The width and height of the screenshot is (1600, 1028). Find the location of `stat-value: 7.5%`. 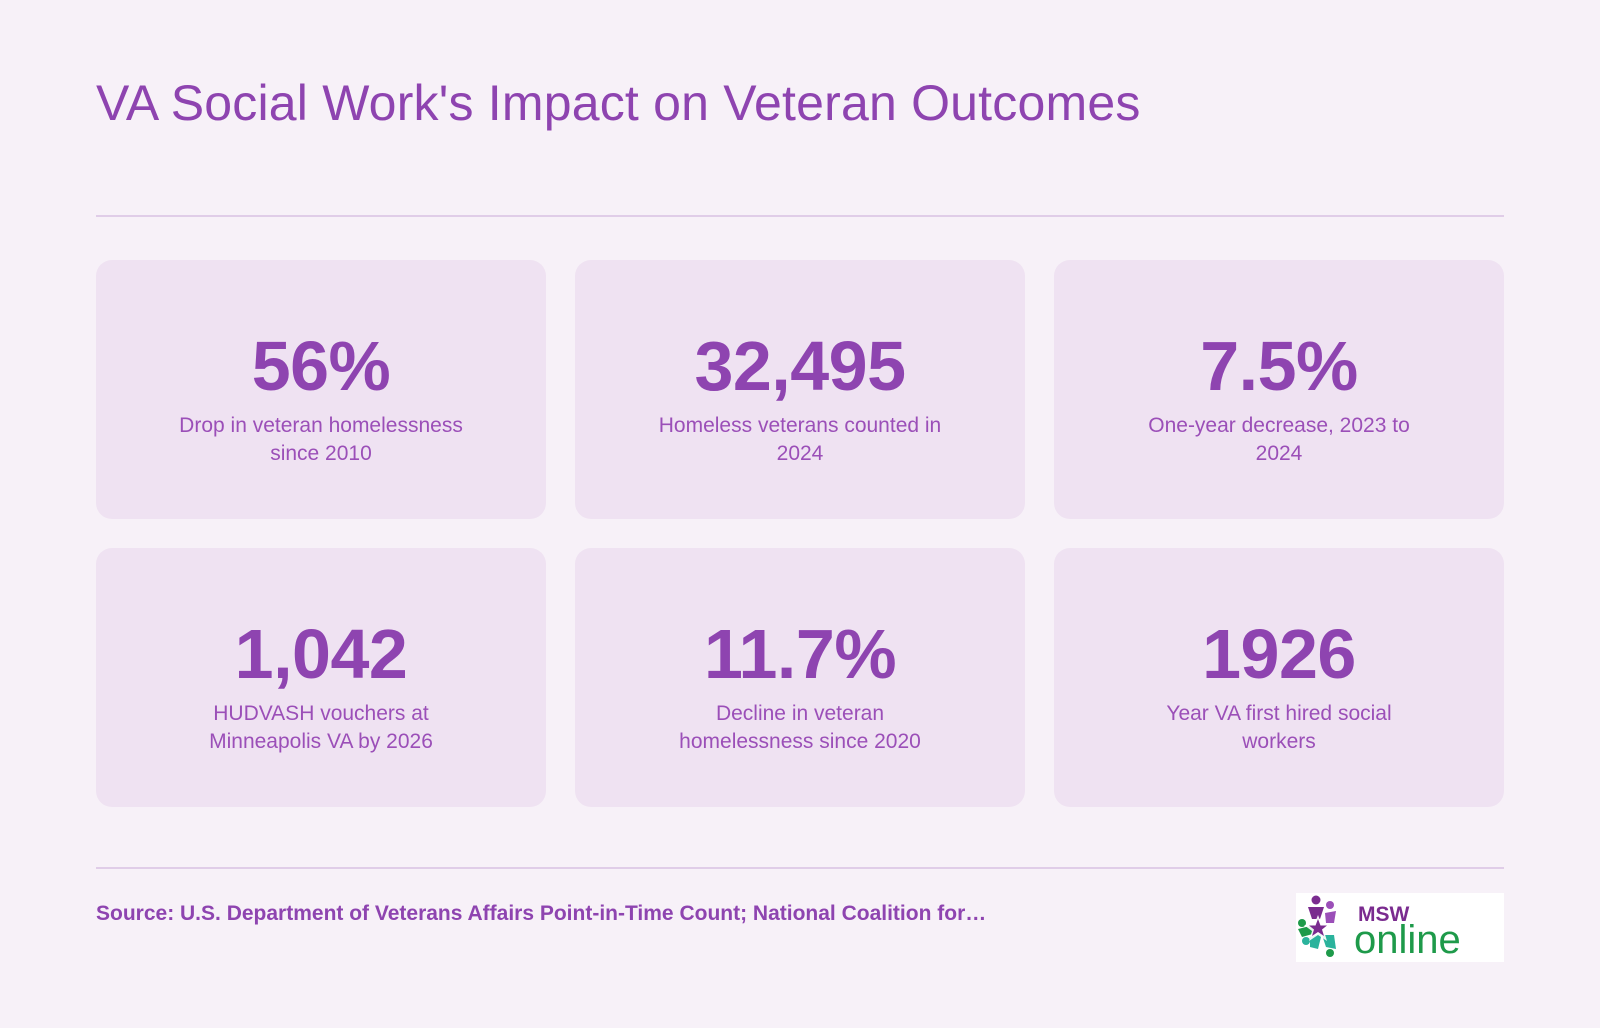

stat-value: 7.5% is located at coordinates (1279, 366).